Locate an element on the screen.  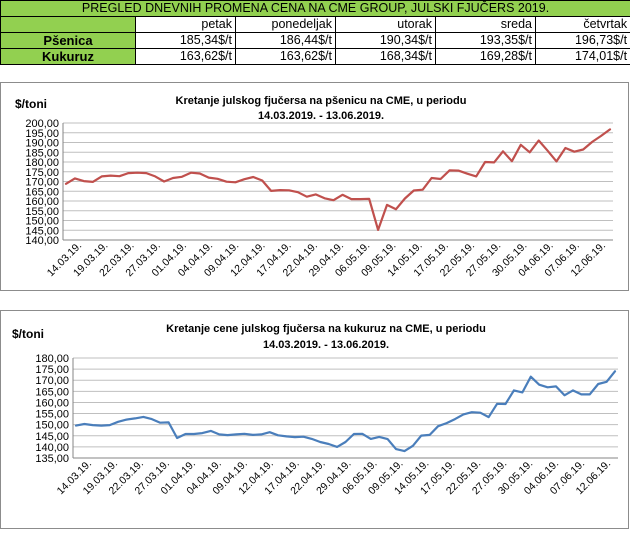
price-cell: 169,28$/t is located at coordinates (486, 57).